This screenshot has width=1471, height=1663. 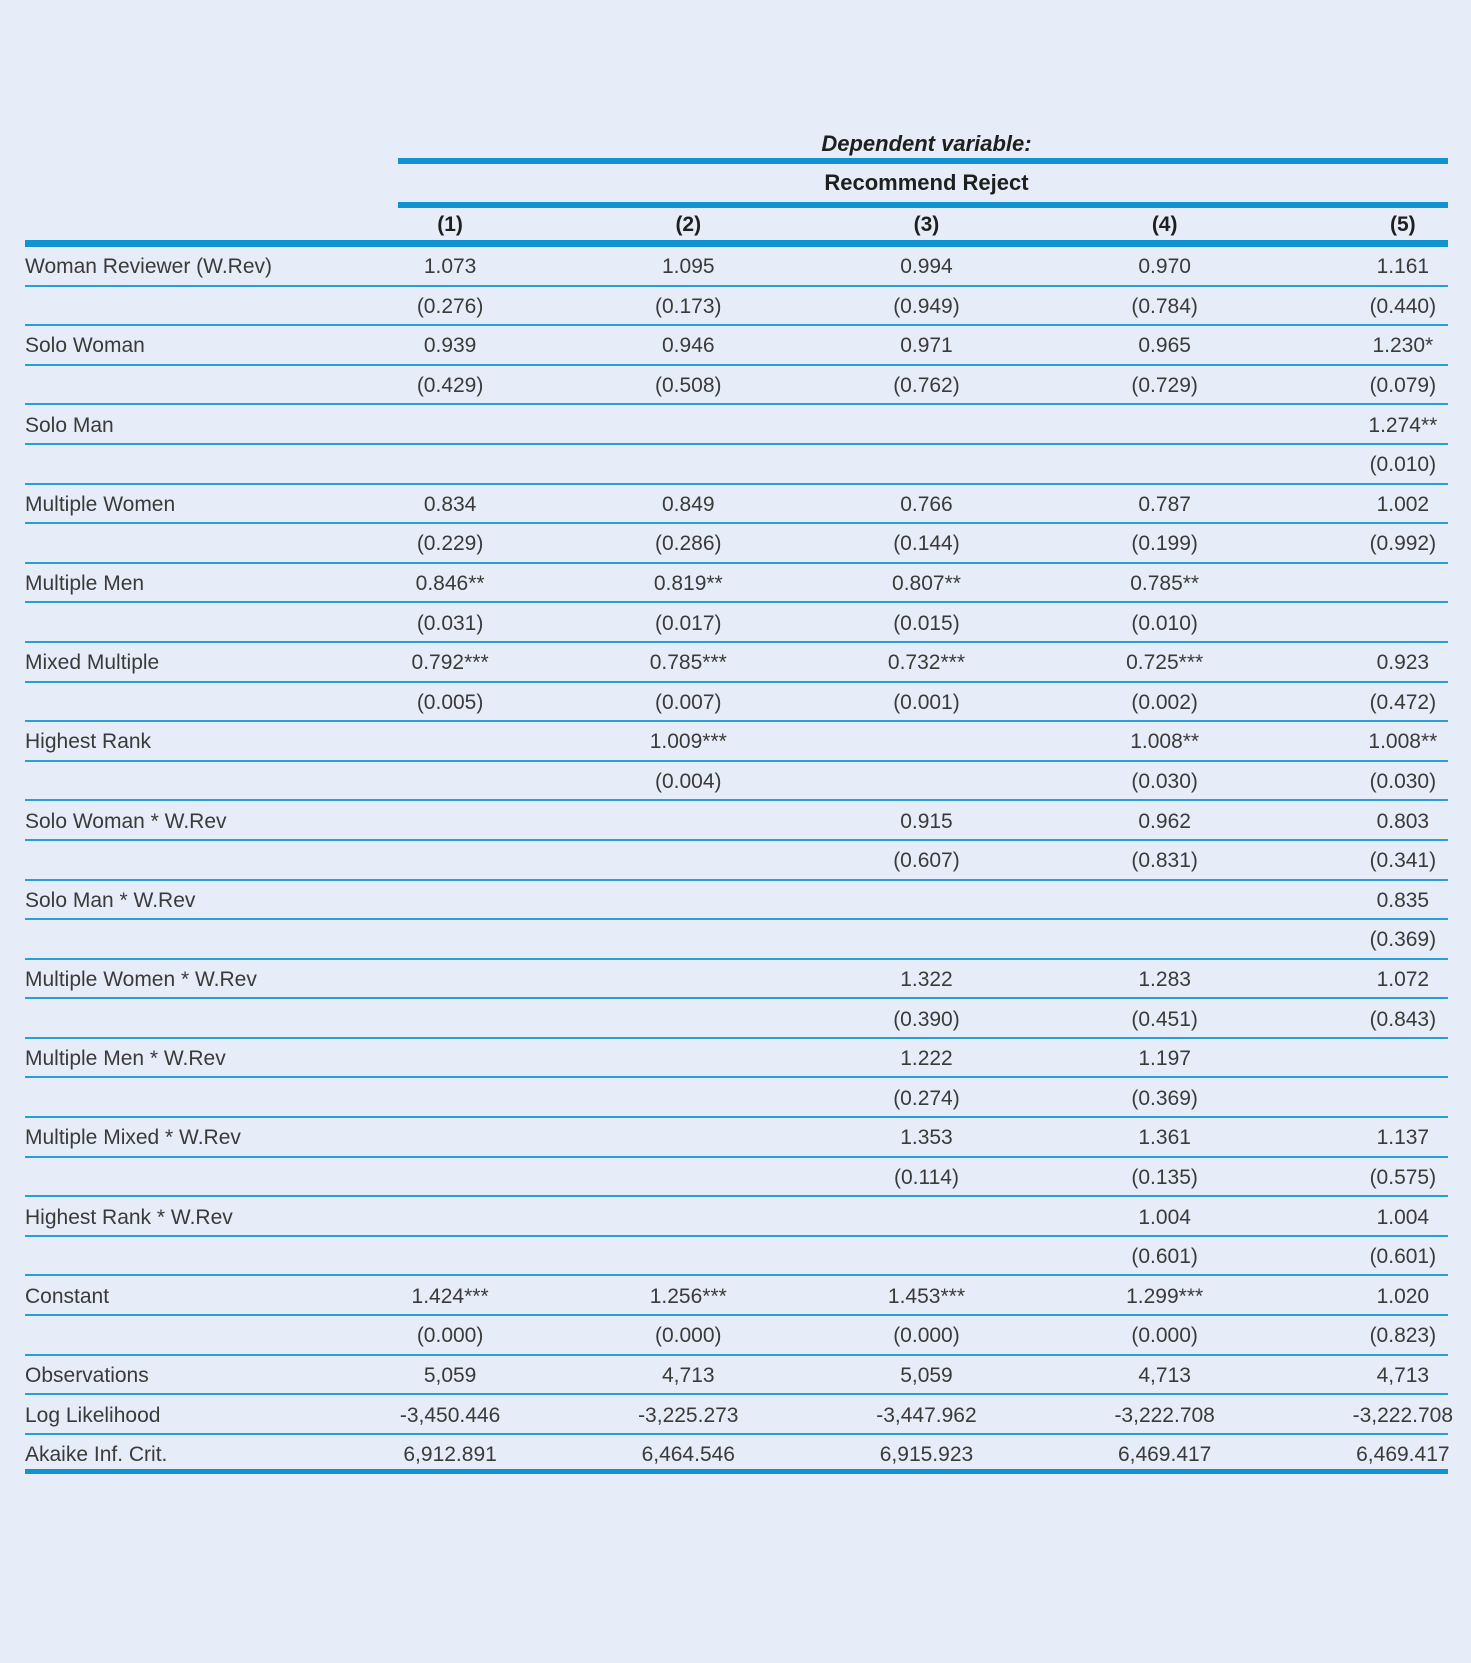 What do you see at coordinates (748, 544) in the screenshot?
I see `pvalue-row: (0.229) (0.286) (0.144) (0.199) (0.992)` at bounding box center [748, 544].